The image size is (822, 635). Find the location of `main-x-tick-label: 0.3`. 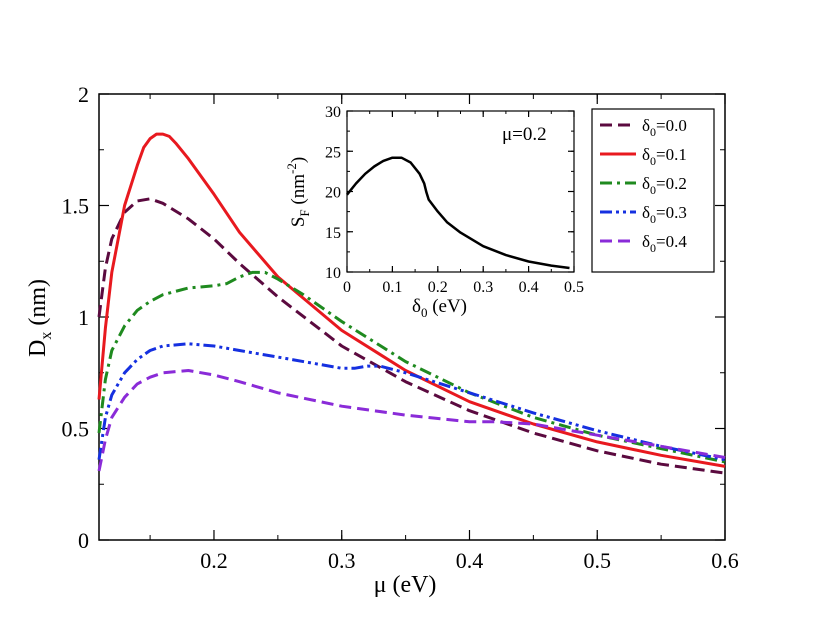

main-x-tick-label: 0.3 is located at coordinates (342, 560).